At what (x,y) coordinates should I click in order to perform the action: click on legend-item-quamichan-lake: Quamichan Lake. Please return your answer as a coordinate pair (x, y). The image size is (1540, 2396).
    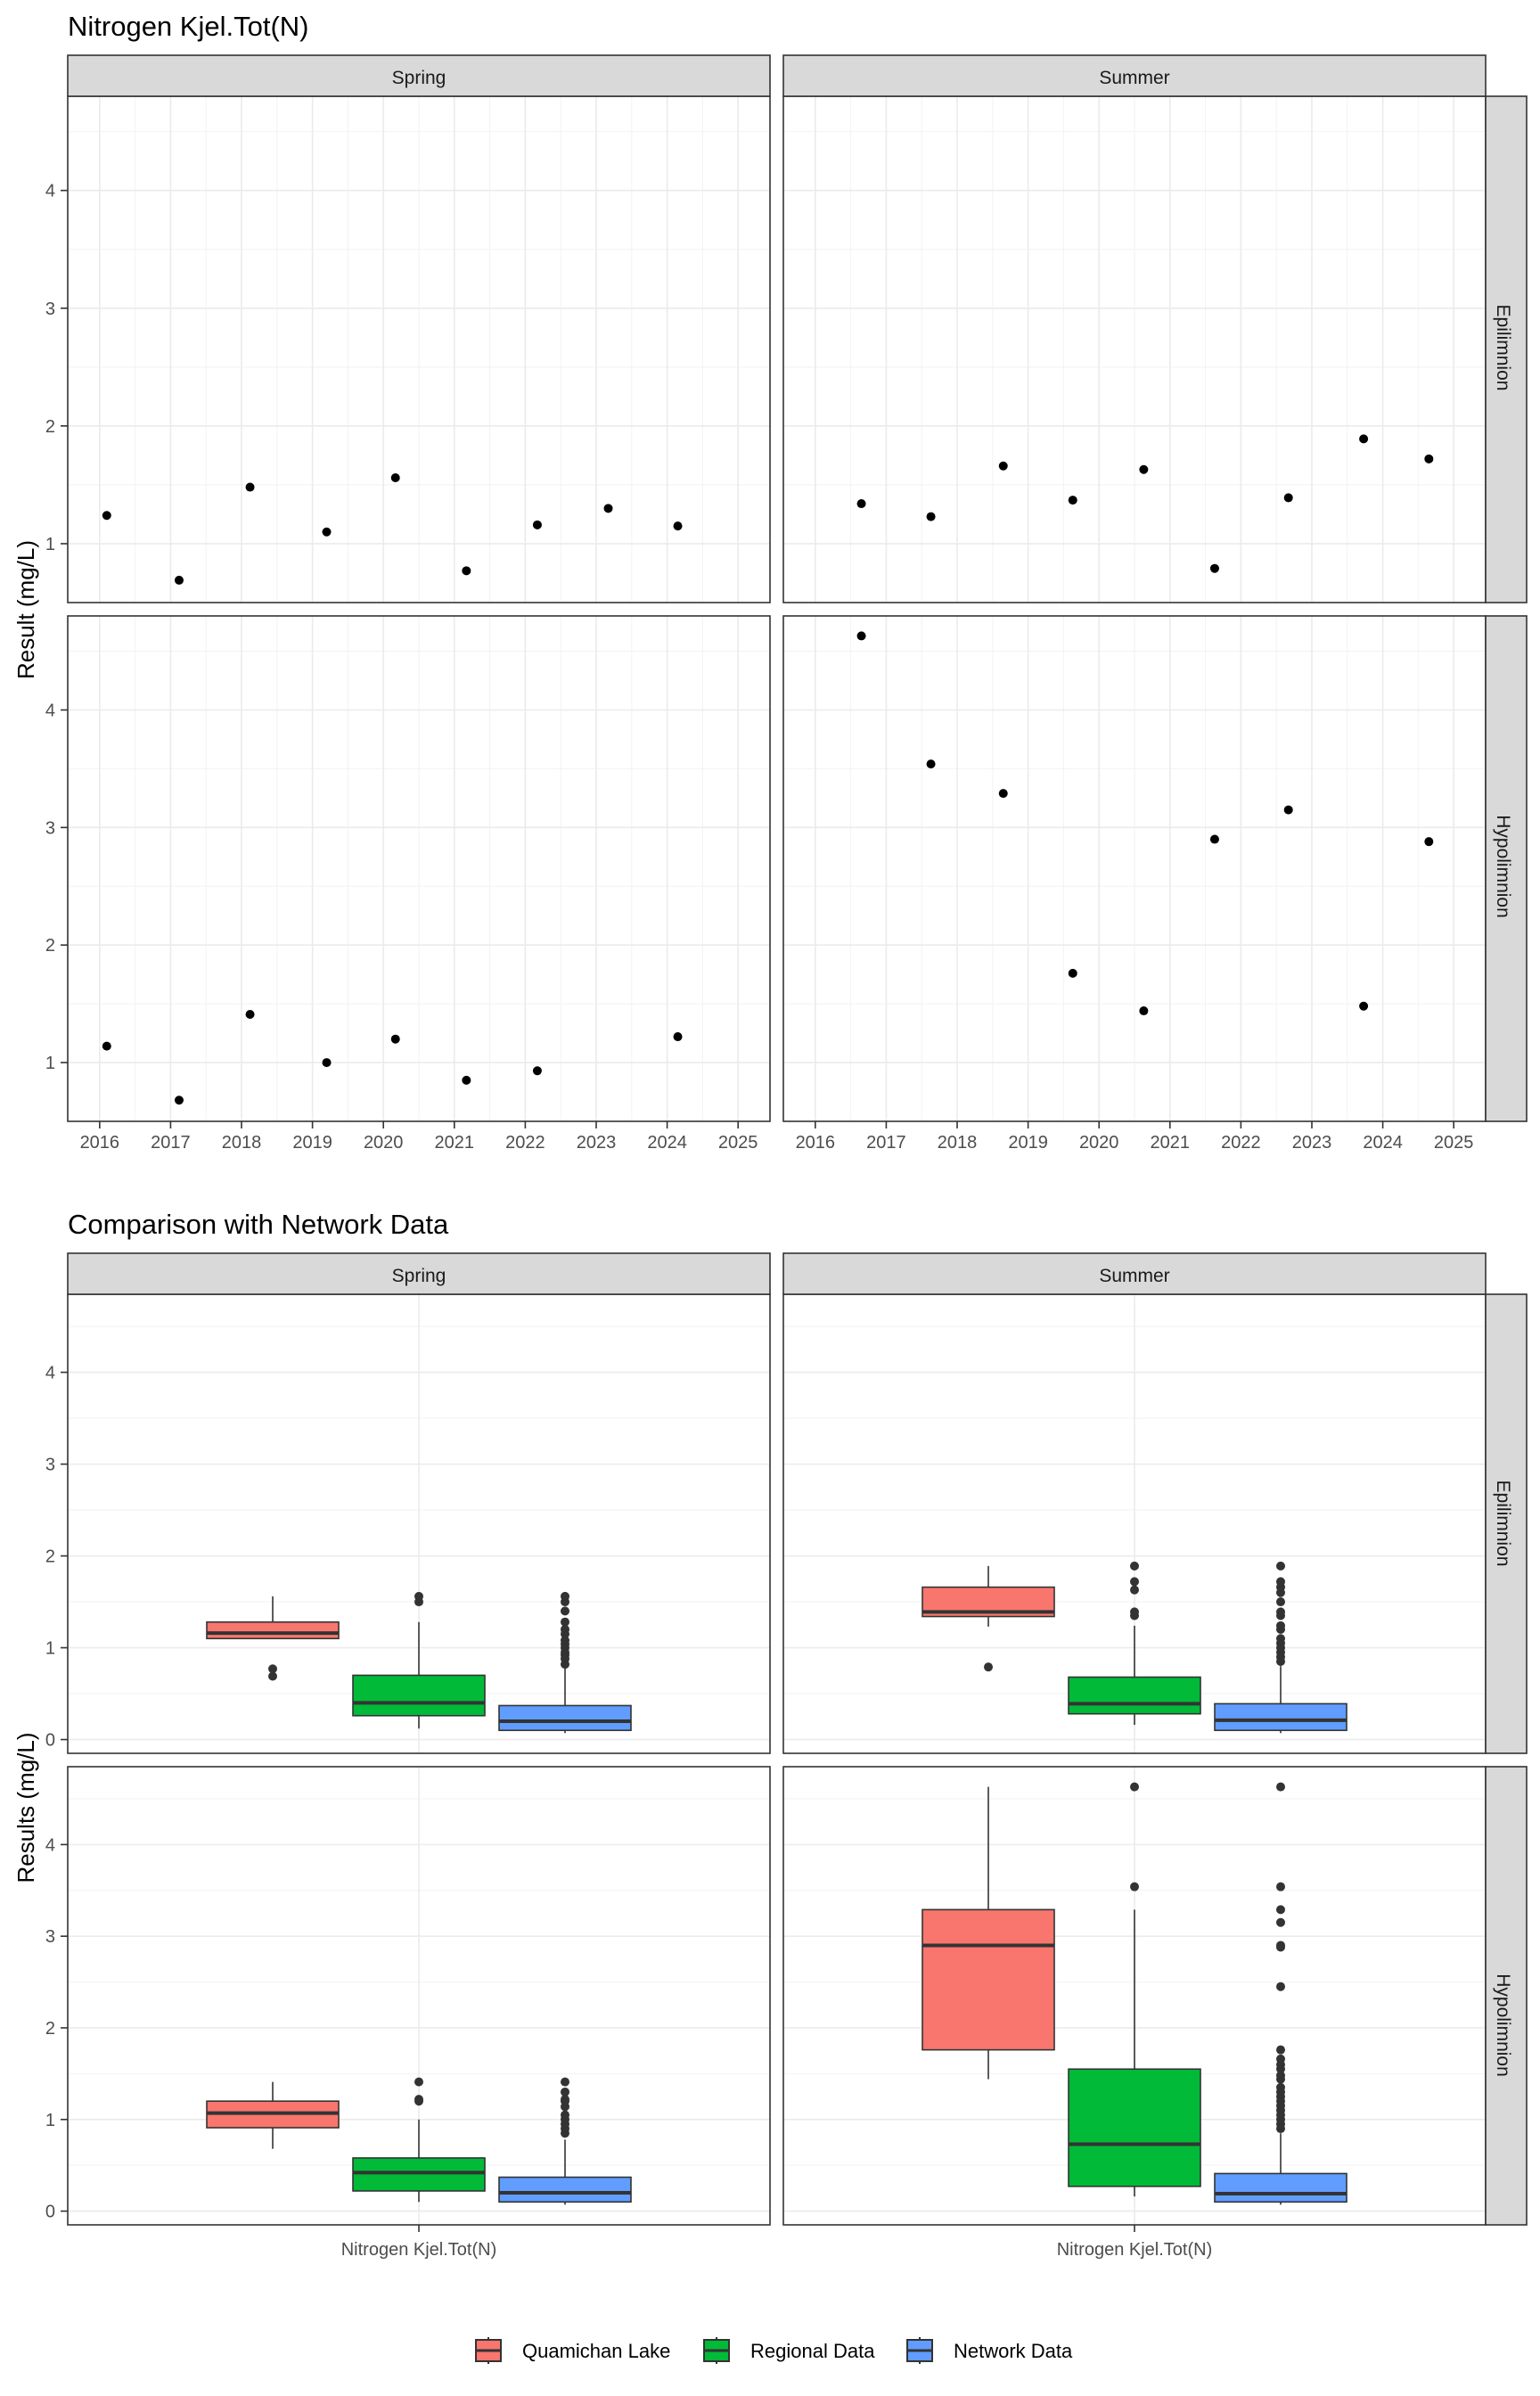
    Looking at the image, I should click on (572, 2350).